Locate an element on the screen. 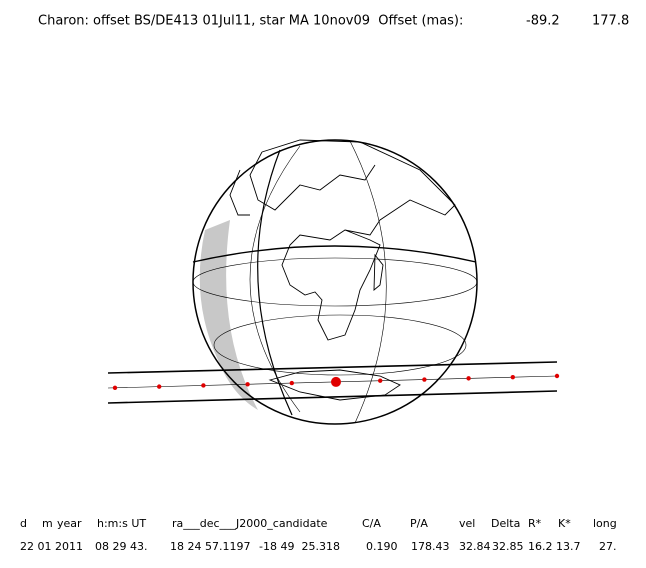 Image resolution: width=646 pixels, height=568 pixels. table-header: P/A is located at coordinates (419, 523).